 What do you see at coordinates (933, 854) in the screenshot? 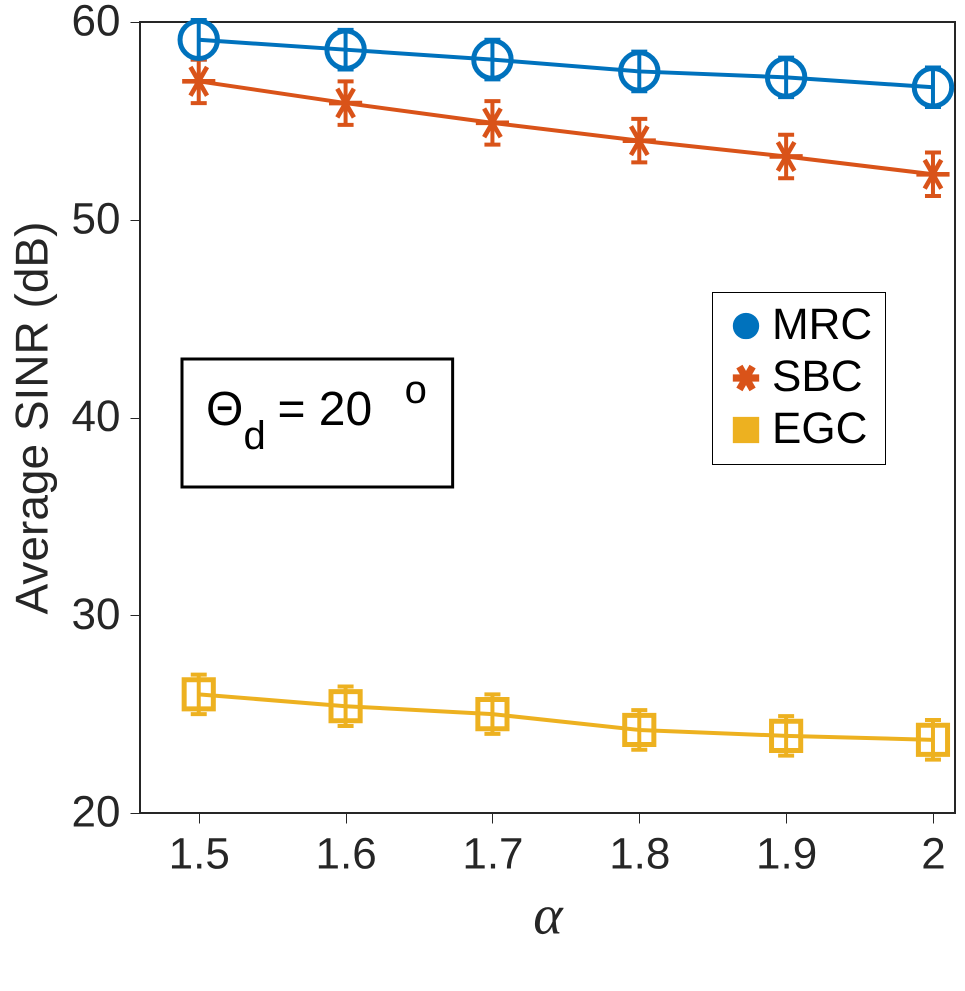
I see `x-tick-label: 2` at bounding box center [933, 854].